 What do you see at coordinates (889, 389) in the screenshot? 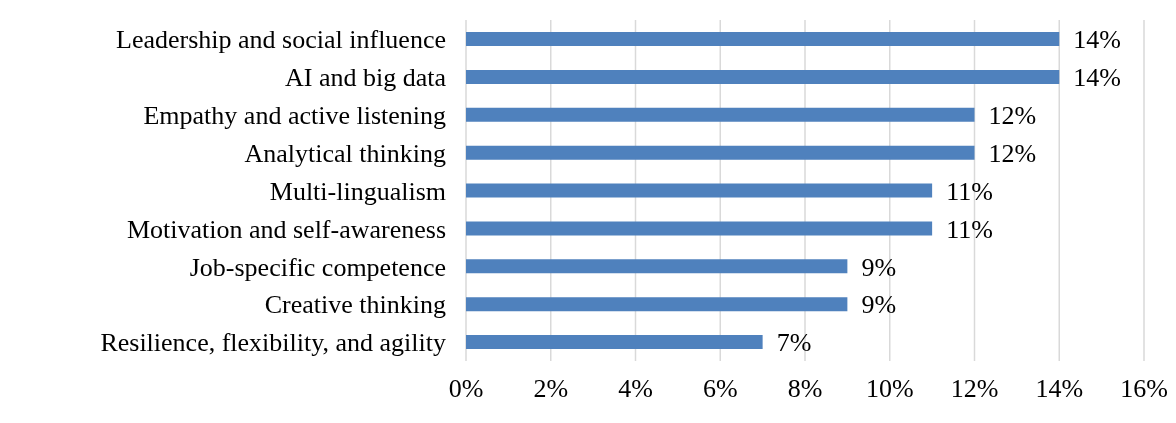
I see `x-tick-label: 10%` at bounding box center [889, 389].